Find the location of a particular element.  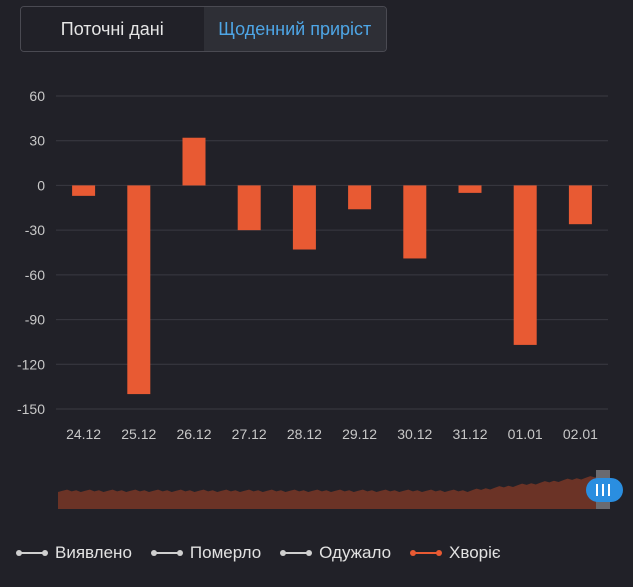

legend-item-sick: Хворіє is located at coordinates (455, 553).